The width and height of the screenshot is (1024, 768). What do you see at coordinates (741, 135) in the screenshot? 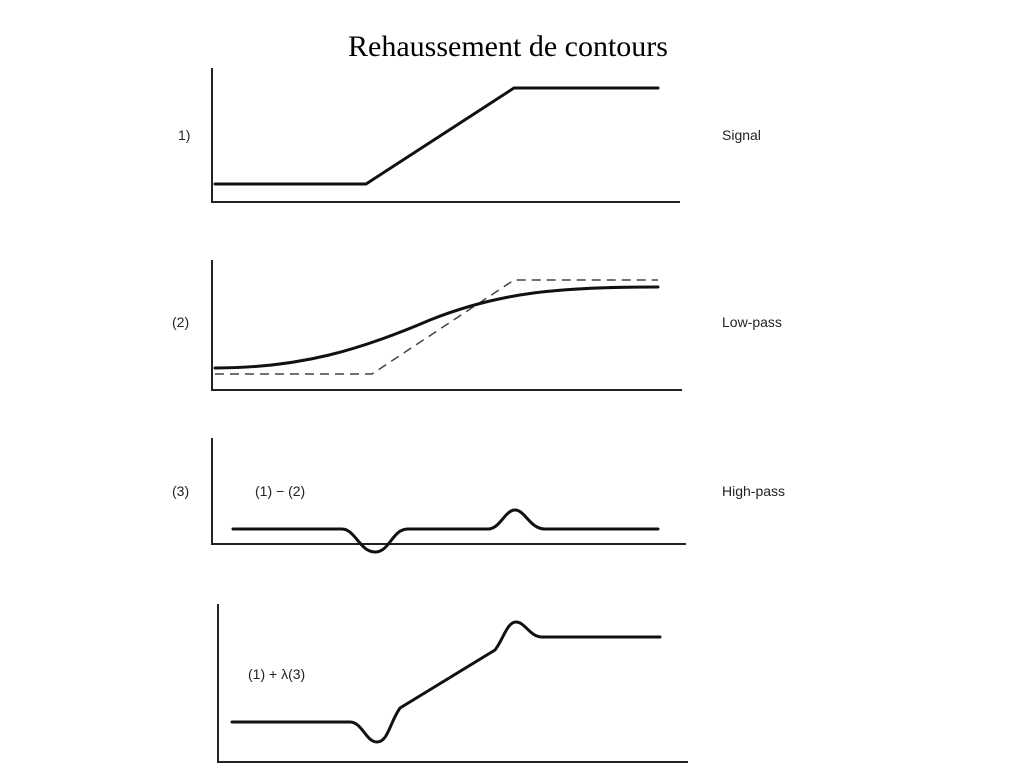
I see `panel-1-name: Signal` at bounding box center [741, 135].